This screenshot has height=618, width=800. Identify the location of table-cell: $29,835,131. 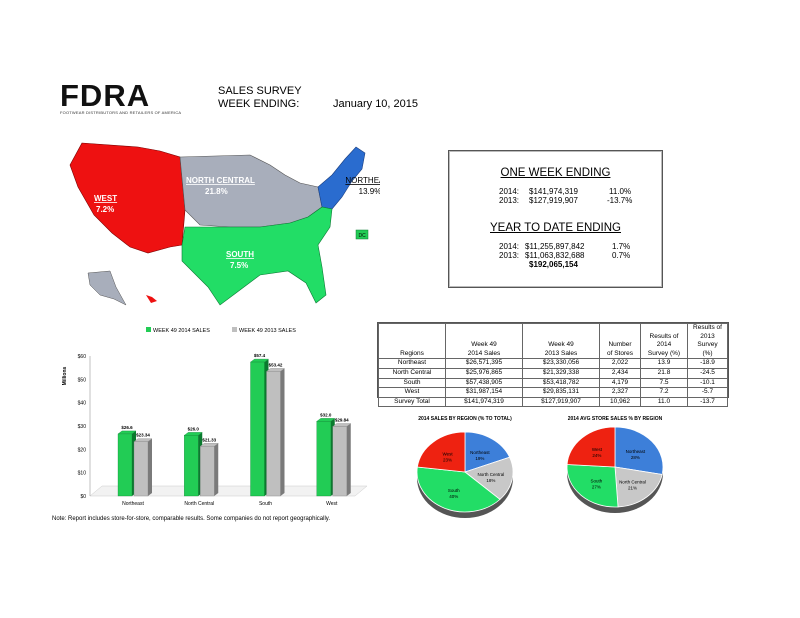
(561, 392).